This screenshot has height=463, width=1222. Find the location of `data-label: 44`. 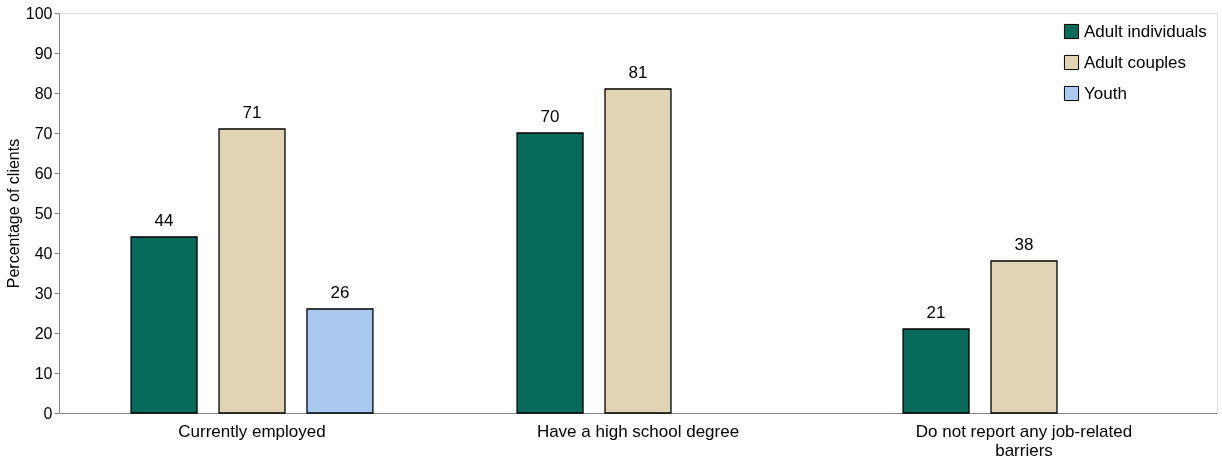

data-label: 44 is located at coordinates (164, 220).